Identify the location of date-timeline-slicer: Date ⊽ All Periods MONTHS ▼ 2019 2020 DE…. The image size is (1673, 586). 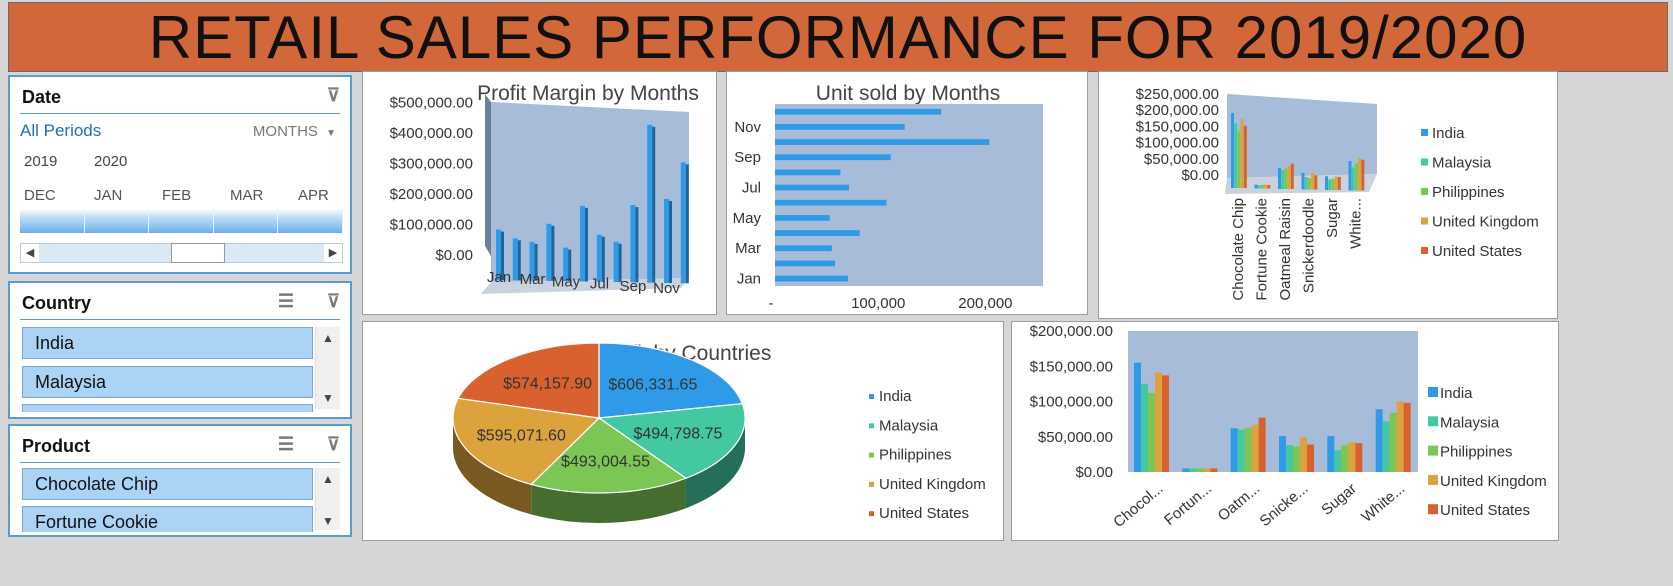
(180, 174).